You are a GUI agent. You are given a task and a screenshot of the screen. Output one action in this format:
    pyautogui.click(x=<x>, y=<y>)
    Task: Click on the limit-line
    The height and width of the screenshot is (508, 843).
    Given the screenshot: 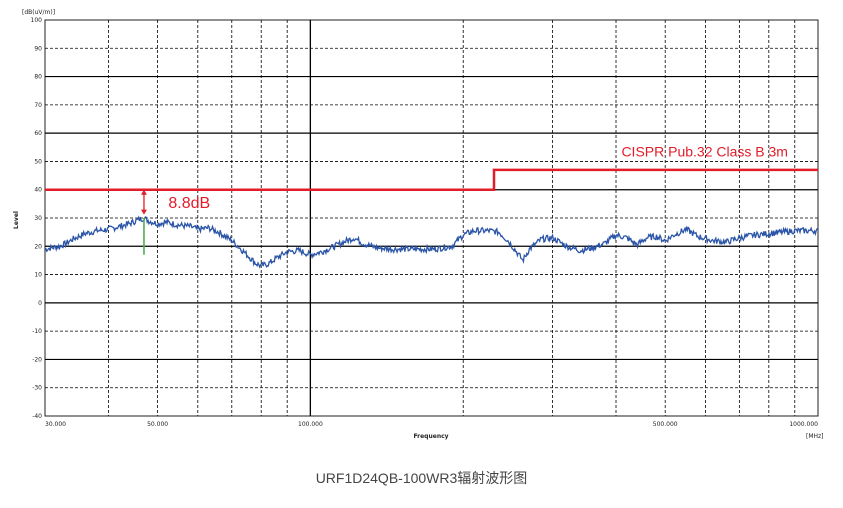 What is the action you would take?
    pyautogui.click(x=431, y=179)
    